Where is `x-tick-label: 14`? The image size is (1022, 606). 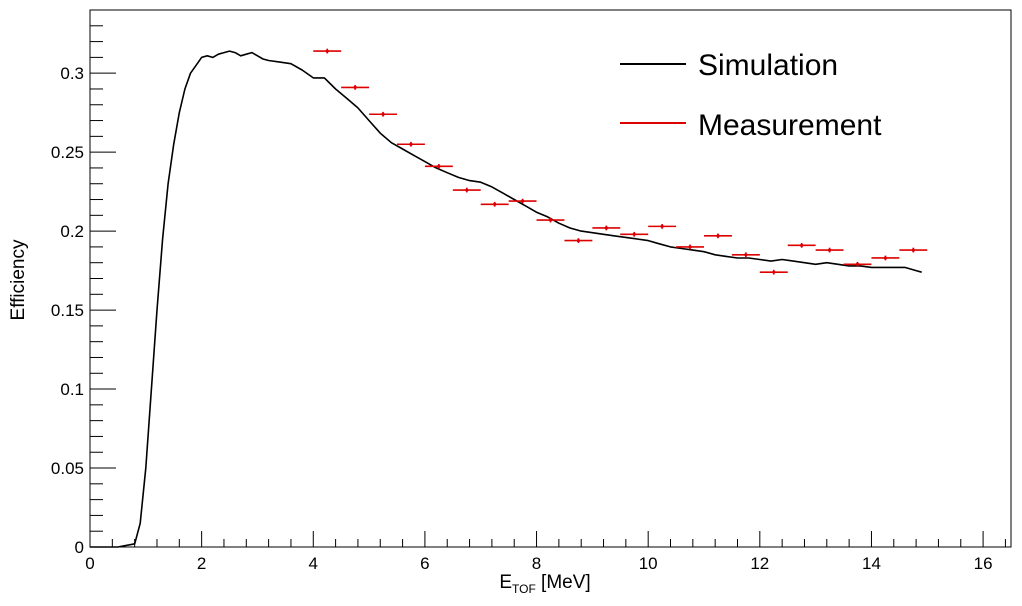 x-tick-label: 14 is located at coordinates (871, 563).